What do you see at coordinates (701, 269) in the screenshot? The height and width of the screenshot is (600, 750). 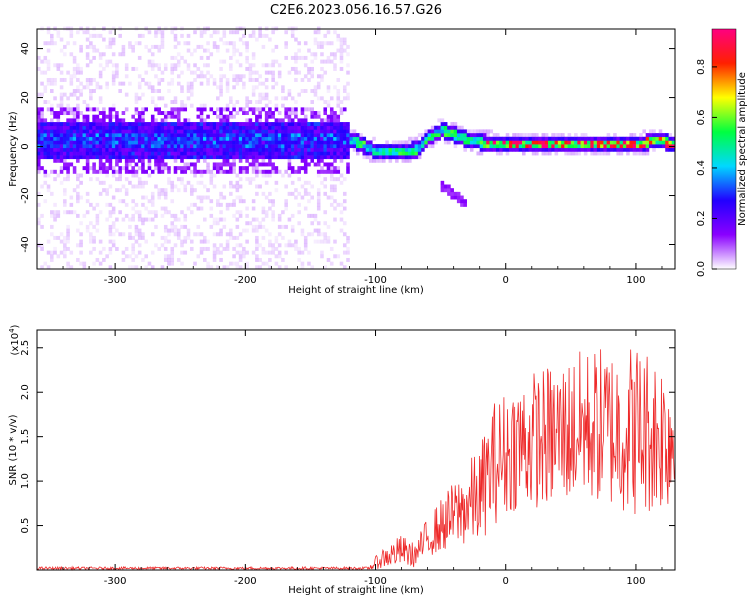 I see `colorbar-tick-label: 0.0` at bounding box center [701, 269].